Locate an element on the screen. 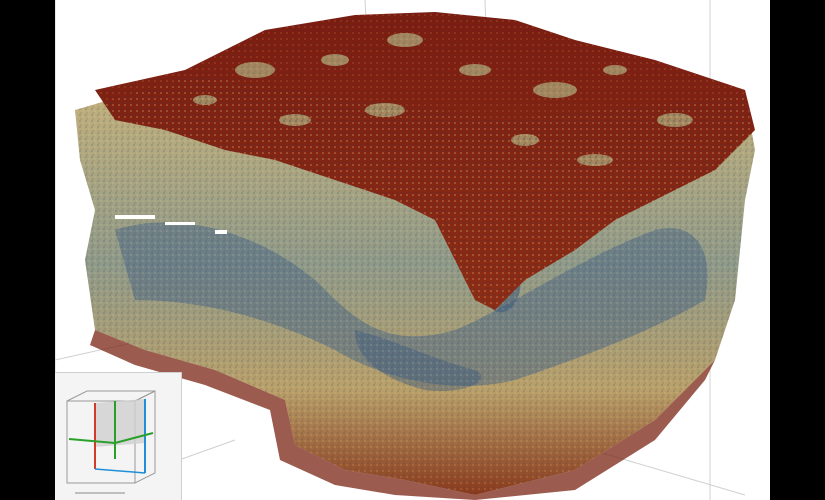 The image size is (825, 500). orientation-widget is located at coordinates (118, 436).